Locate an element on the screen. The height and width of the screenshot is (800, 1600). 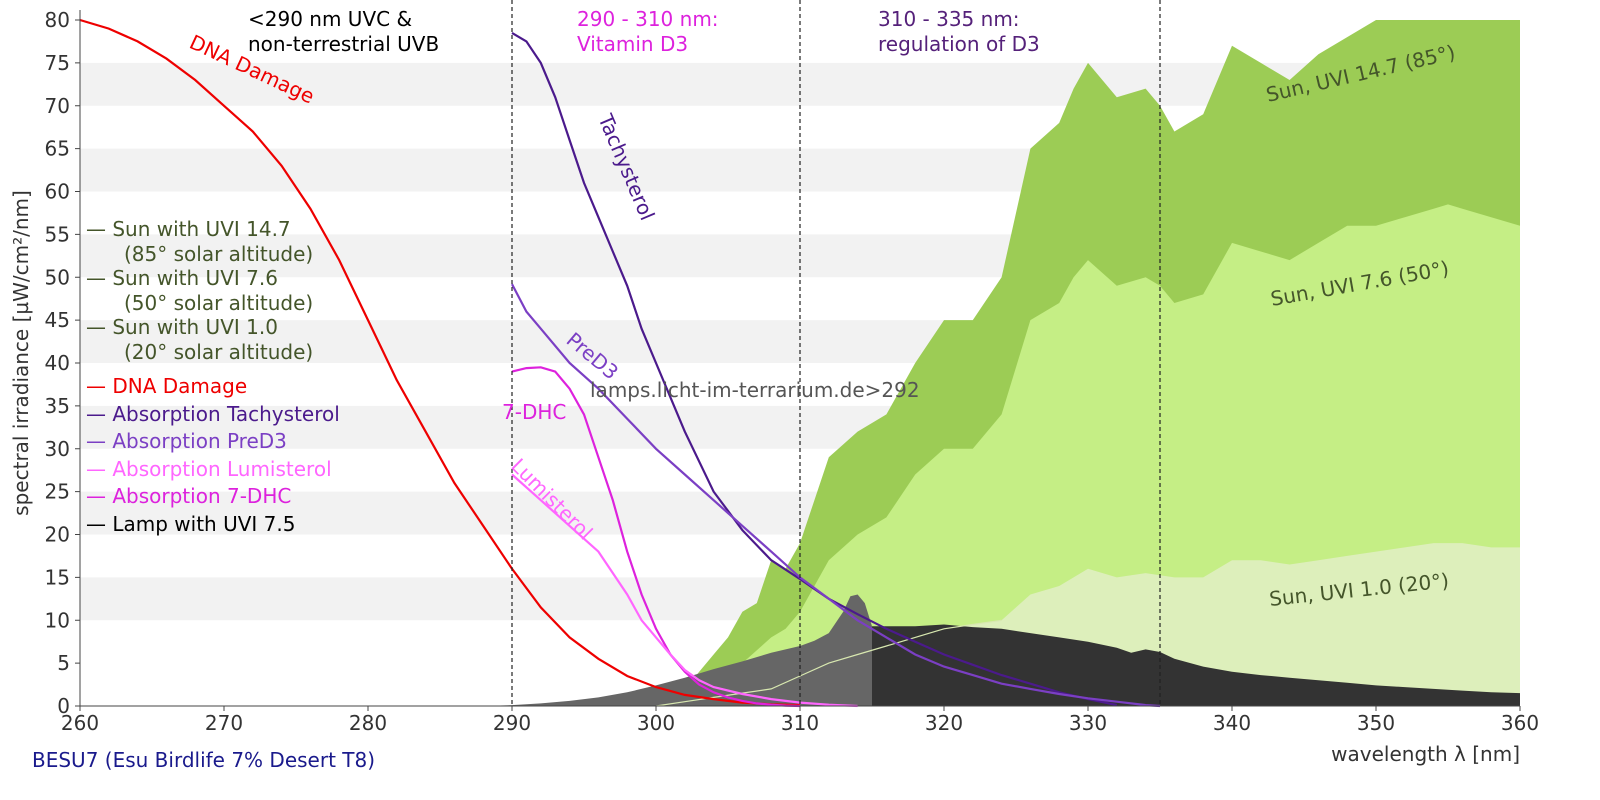
y-tick-label: 50 is located at coordinates (57, 277).